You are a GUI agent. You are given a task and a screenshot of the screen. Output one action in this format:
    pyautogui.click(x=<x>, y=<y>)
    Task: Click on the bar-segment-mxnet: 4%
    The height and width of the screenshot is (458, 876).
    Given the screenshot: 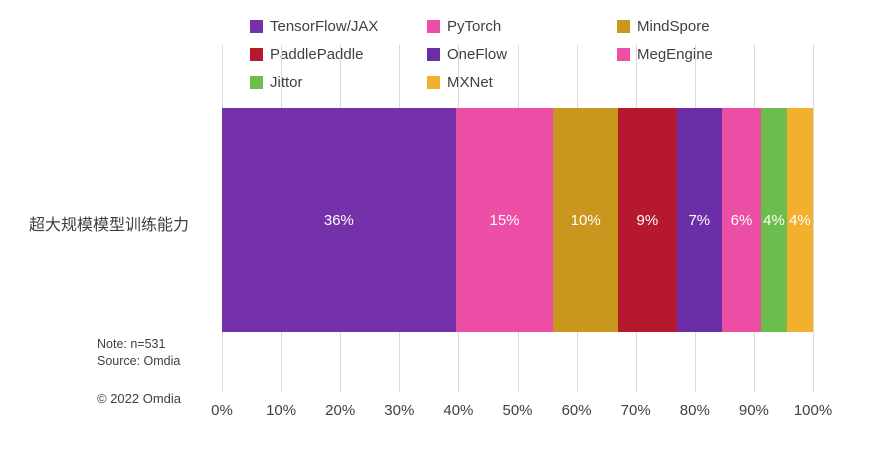 What is the action you would take?
    pyautogui.click(x=799, y=220)
    